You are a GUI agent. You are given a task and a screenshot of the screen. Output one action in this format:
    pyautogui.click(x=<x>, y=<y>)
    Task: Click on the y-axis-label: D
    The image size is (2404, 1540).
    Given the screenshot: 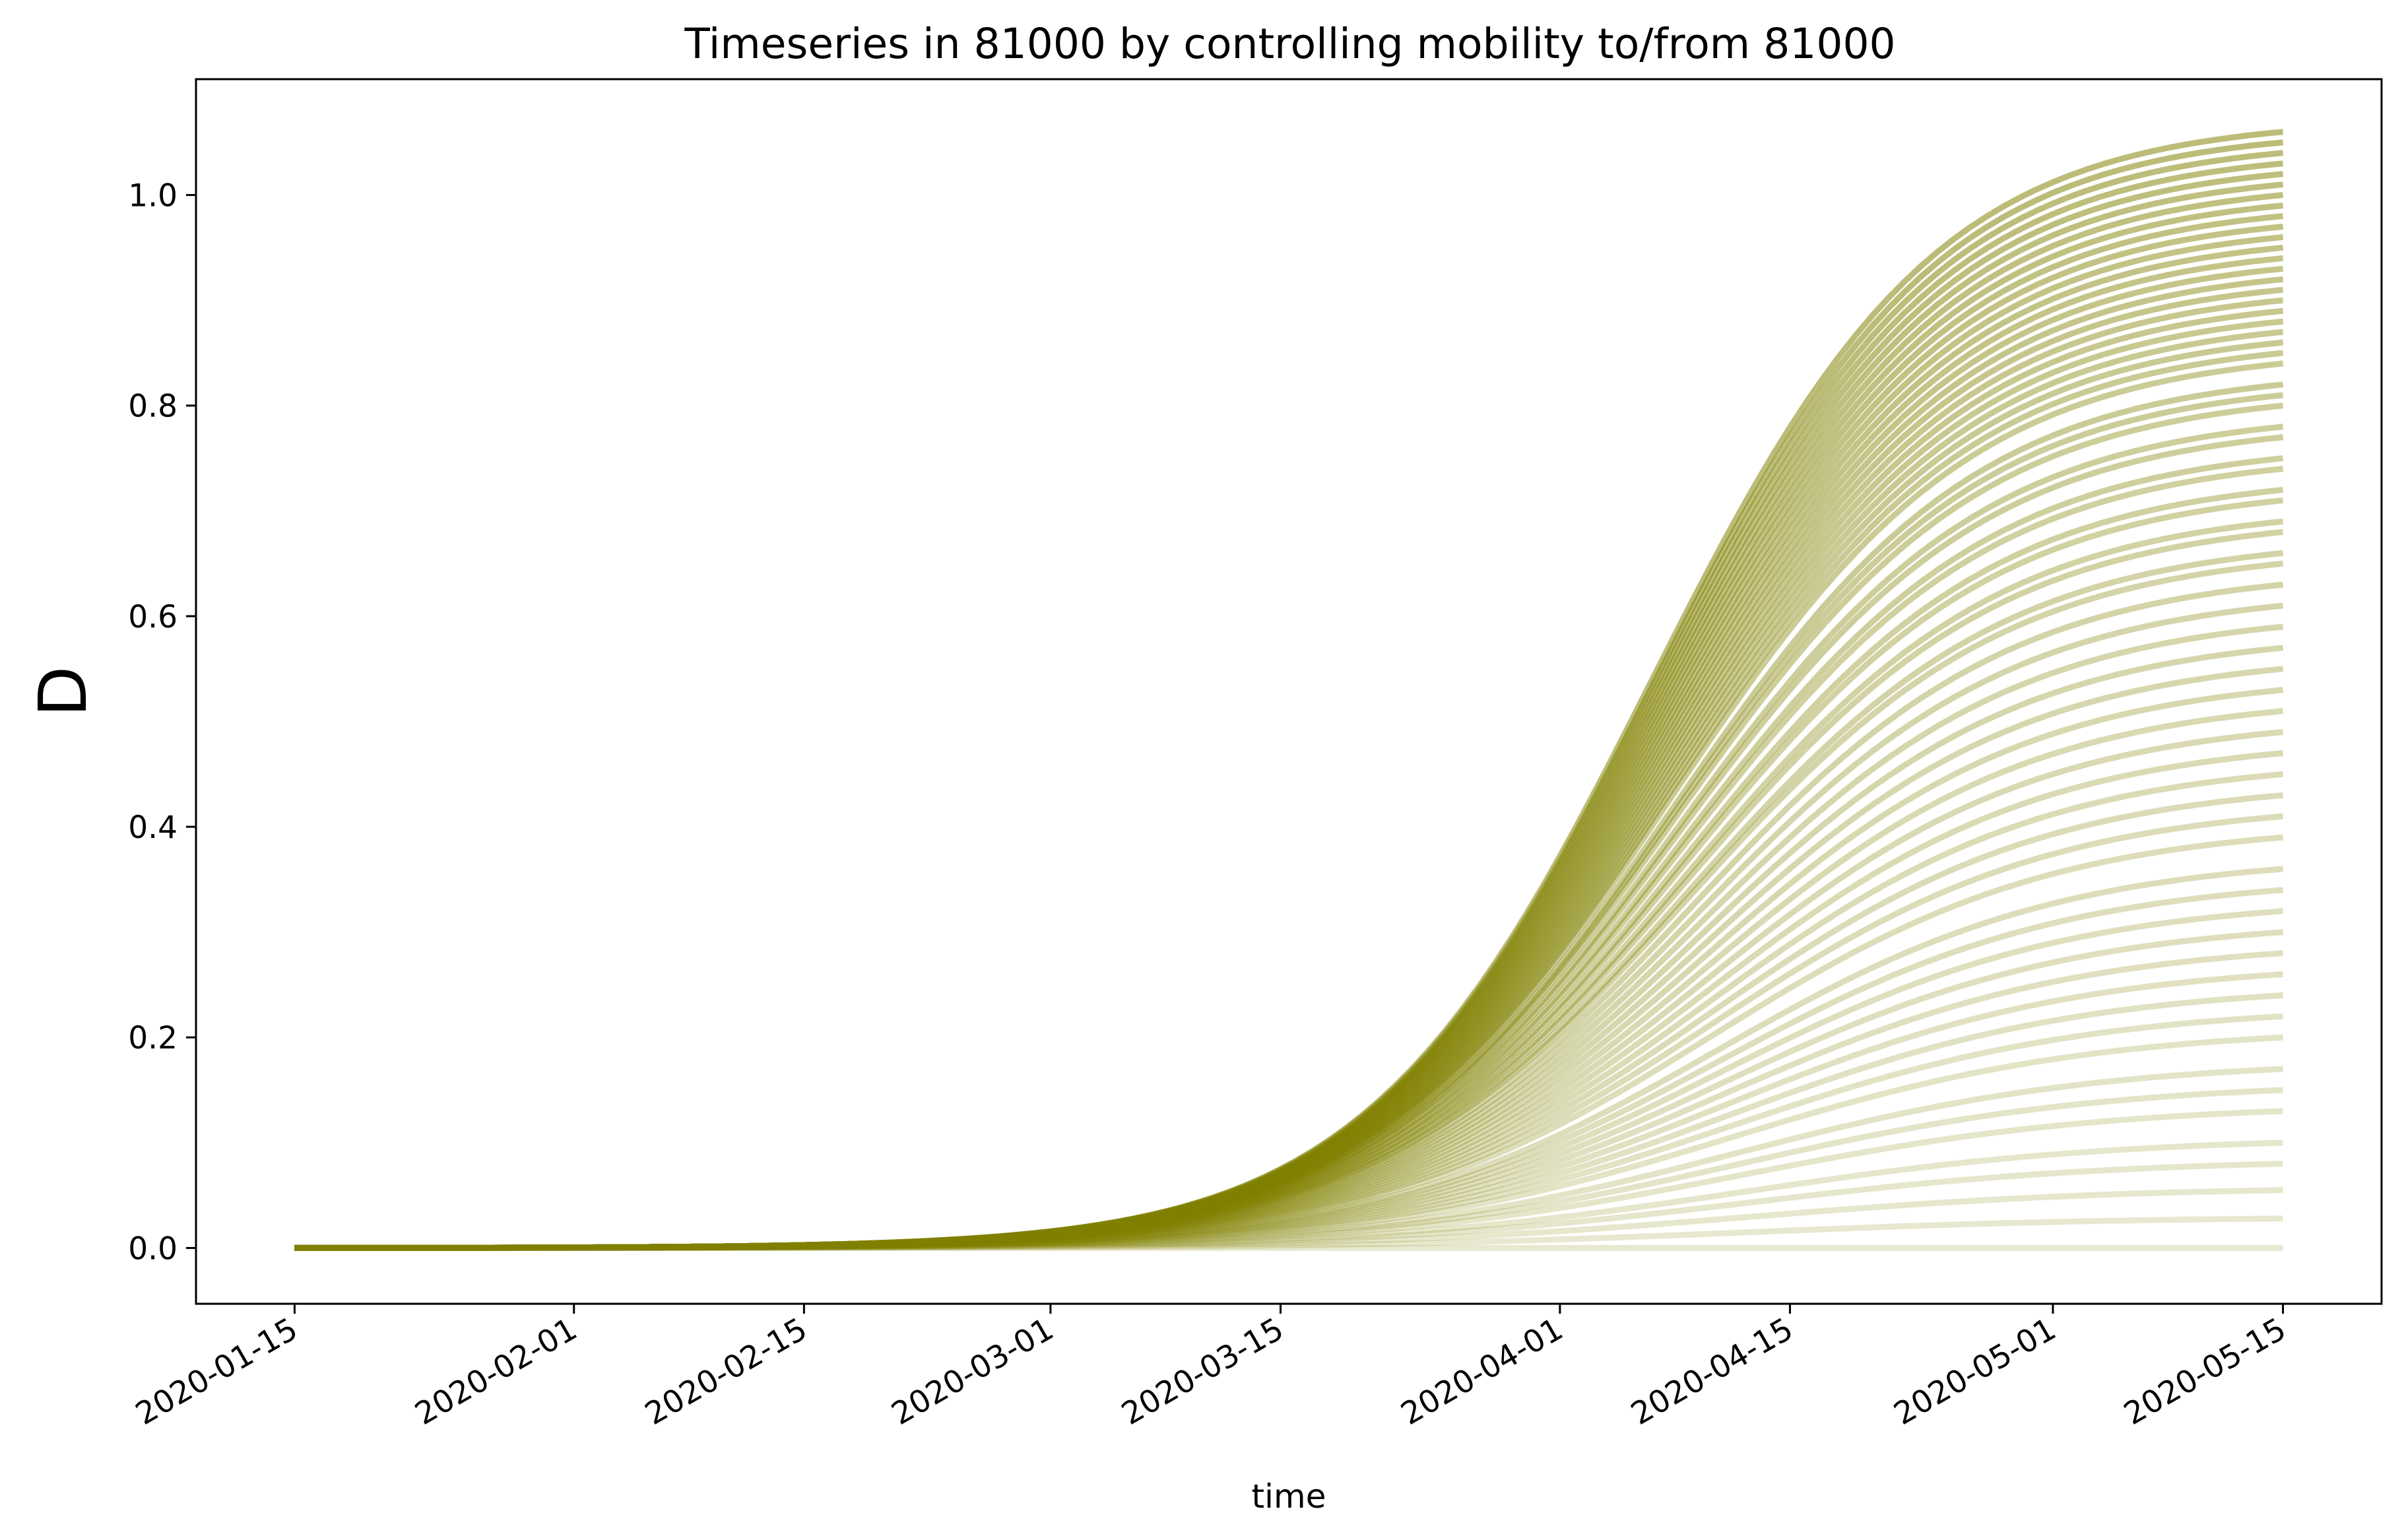 What is the action you would take?
    pyautogui.click(x=63, y=691)
    